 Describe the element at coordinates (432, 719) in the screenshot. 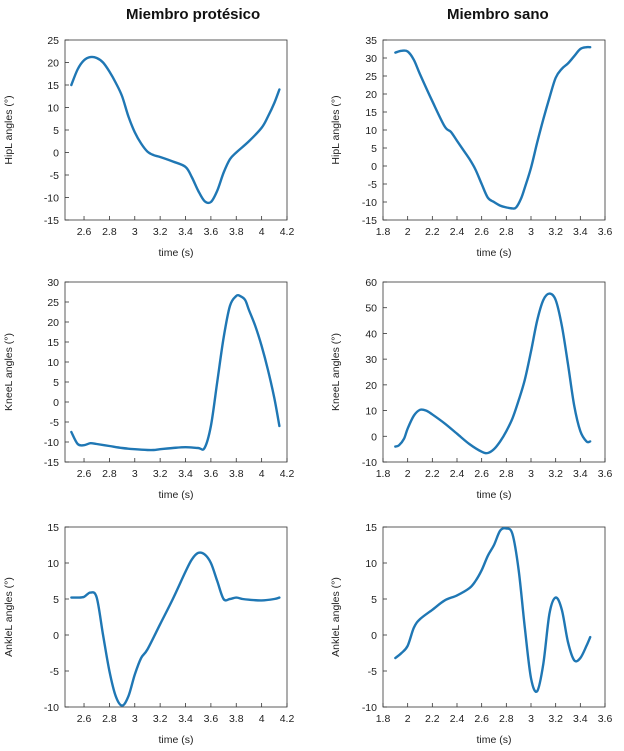

I see `x-tick-label: 2.2` at that location.